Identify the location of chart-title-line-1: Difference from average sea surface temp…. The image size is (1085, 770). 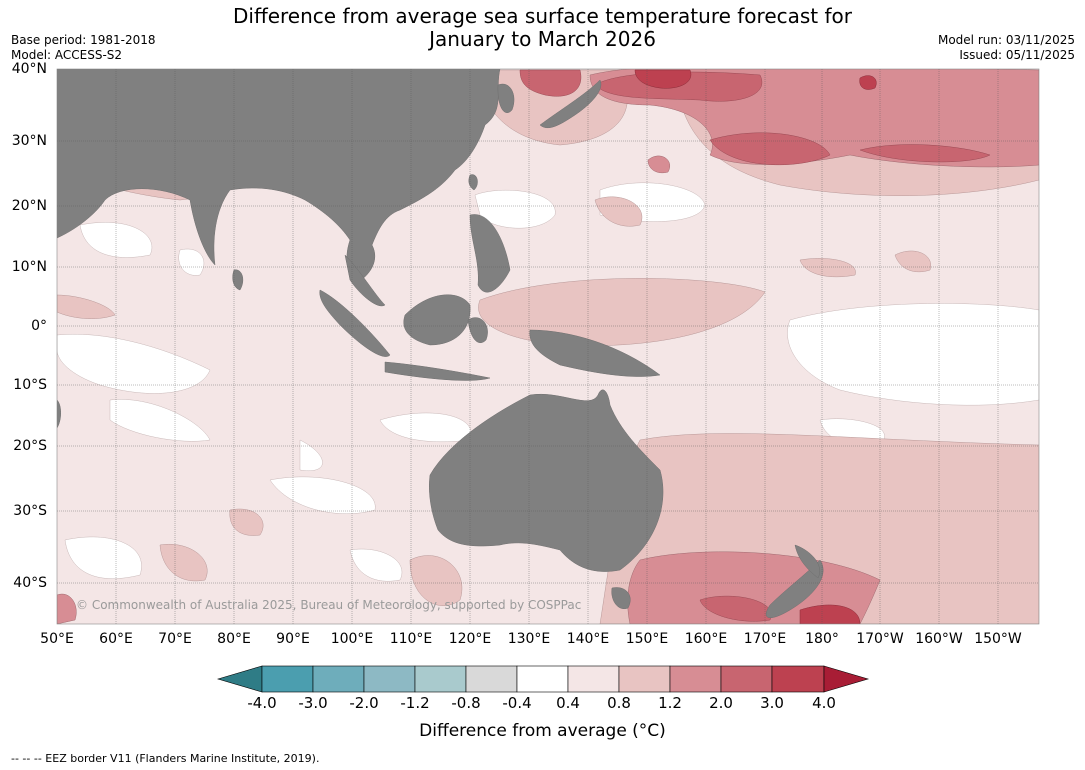
(542, 16).